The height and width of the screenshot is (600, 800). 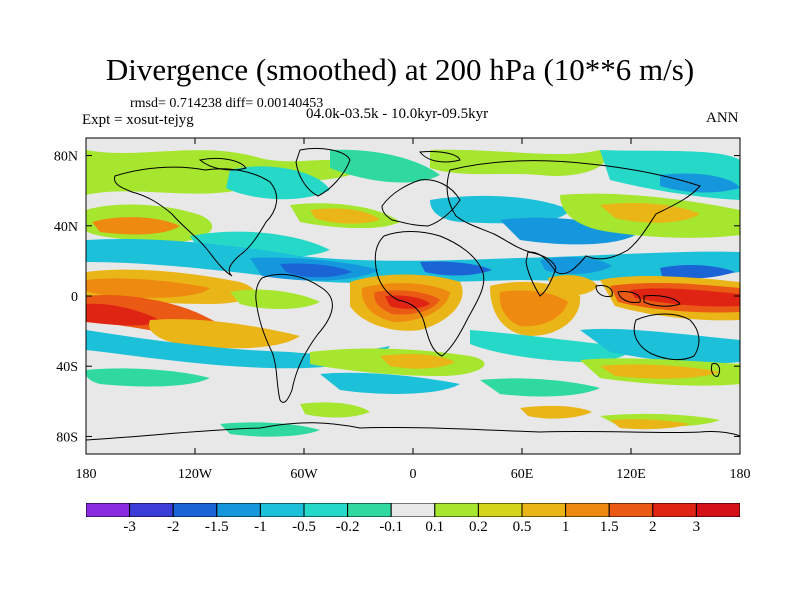 What do you see at coordinates (666, 337) in the screenshot?
I see `coastline-australia` at bounding box center [666, 337].